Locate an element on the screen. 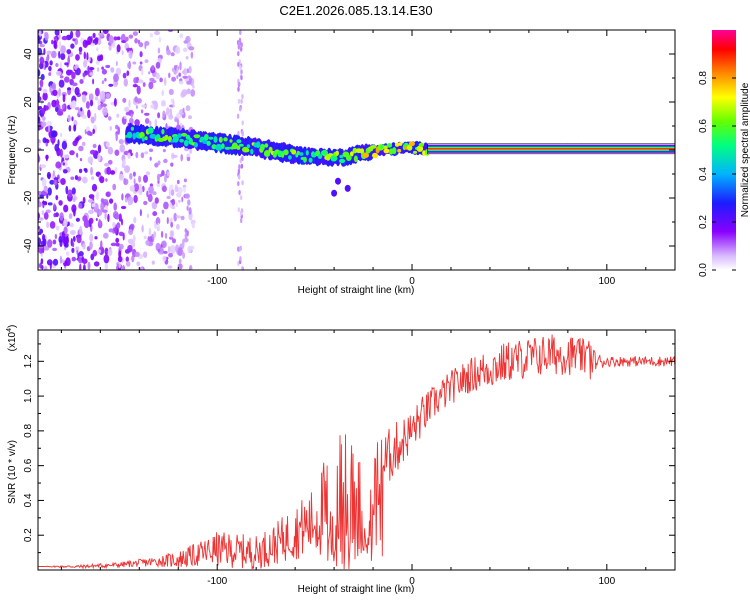  colorbar-tick-label: 0.2 is located at coordinates (703, 222).